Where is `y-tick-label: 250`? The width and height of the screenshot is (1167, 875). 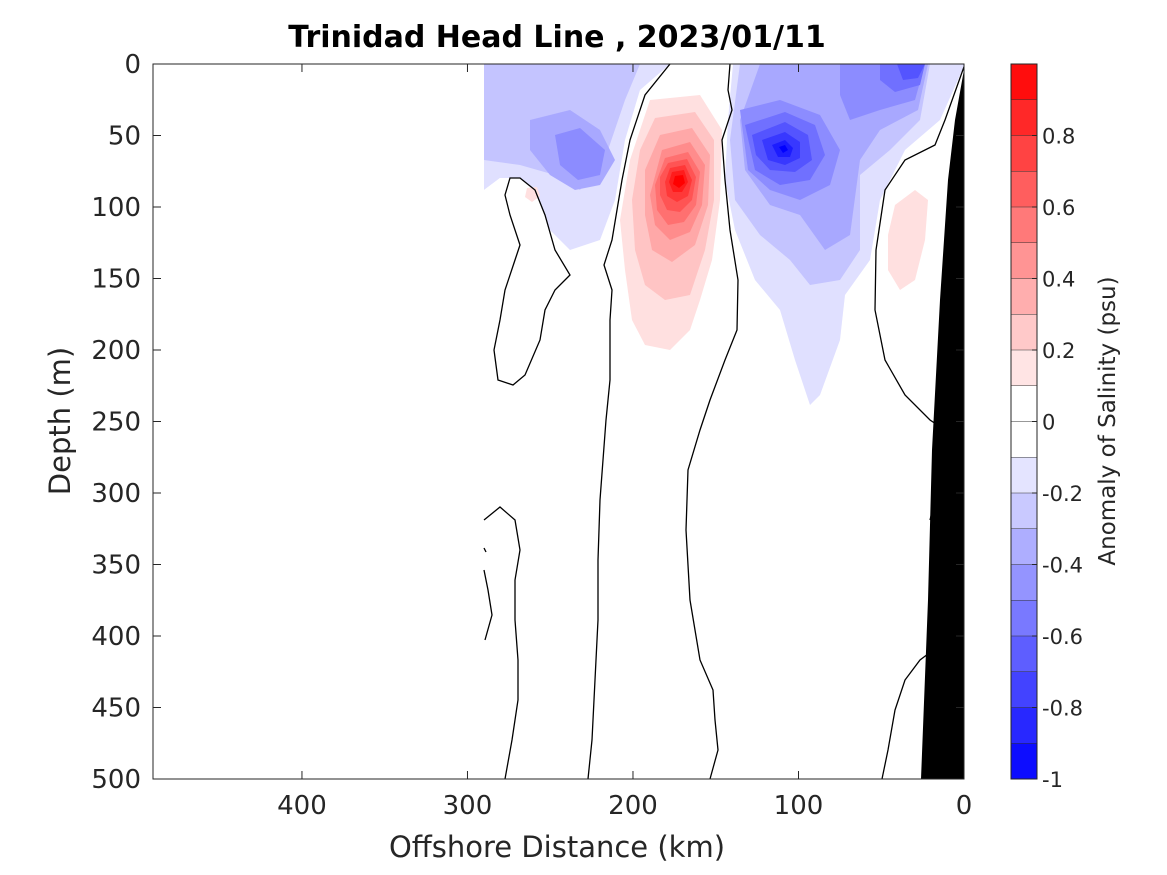
y-tick-label: 250 is located at coordinates (116, 423).